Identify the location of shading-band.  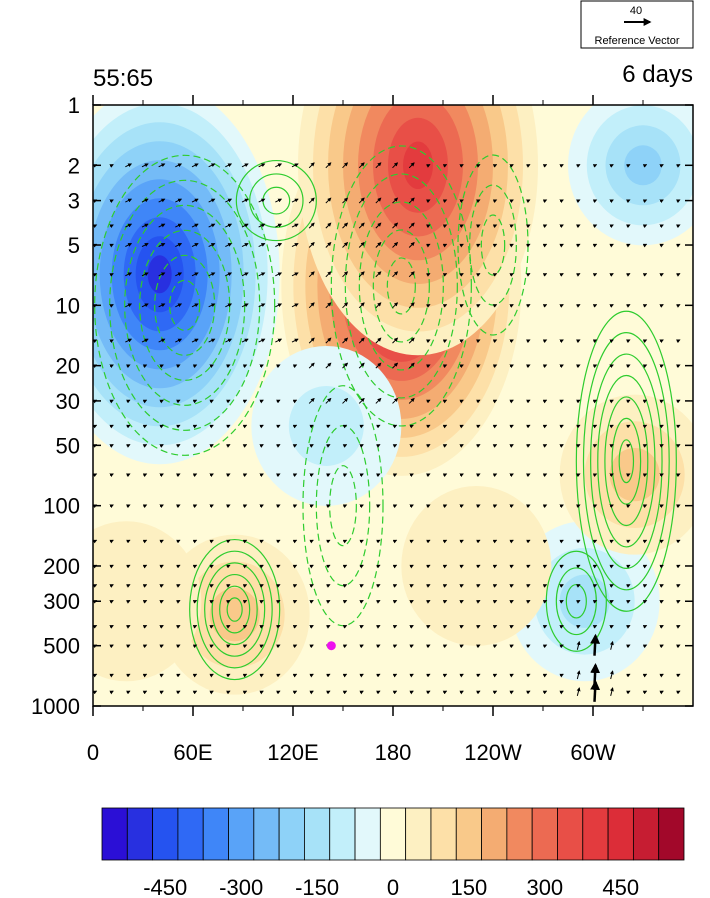
(326, 425).